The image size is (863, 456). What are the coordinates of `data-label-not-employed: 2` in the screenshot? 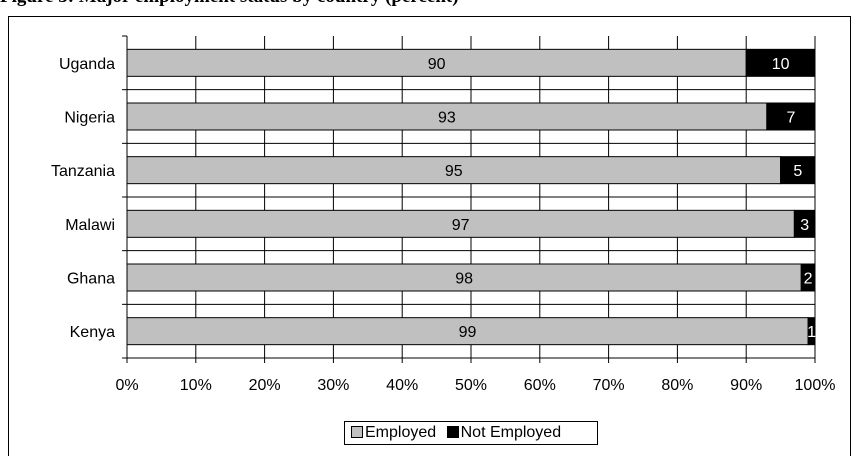 It's located at (808, 279).